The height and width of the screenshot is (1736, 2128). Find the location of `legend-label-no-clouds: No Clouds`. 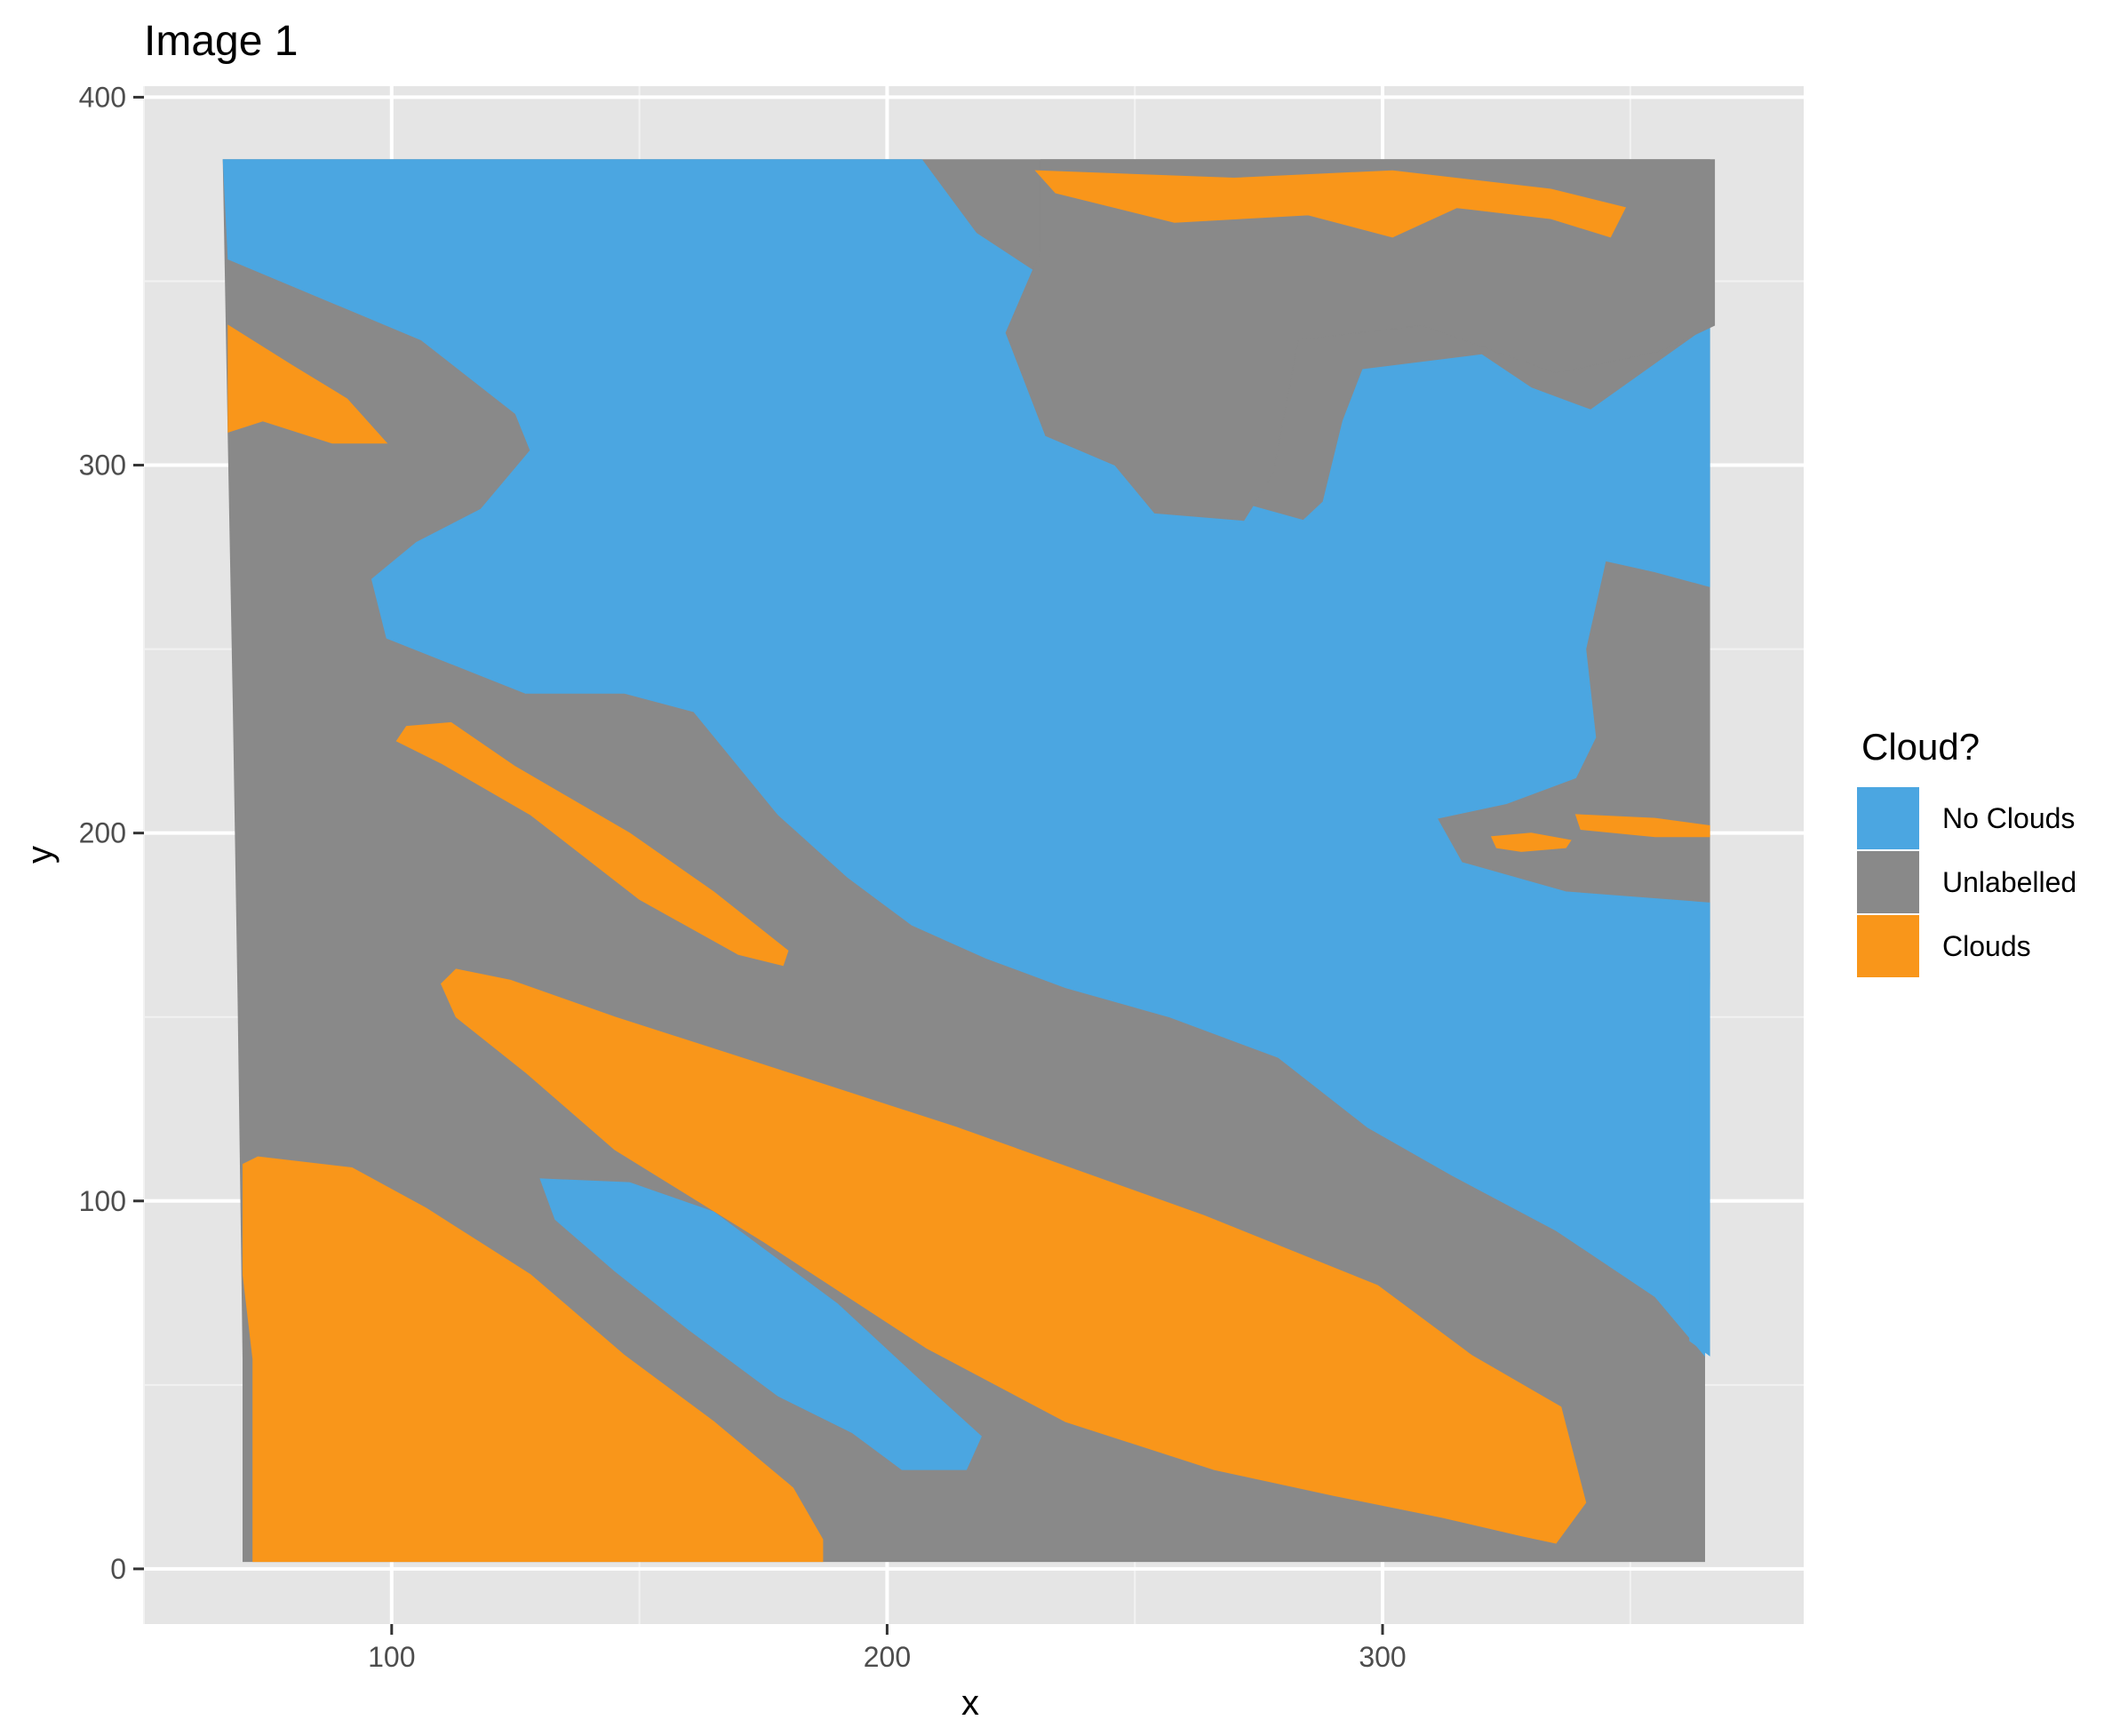

legend-label-no-clouds: No Clouds is located at coordinates (2008, 818).